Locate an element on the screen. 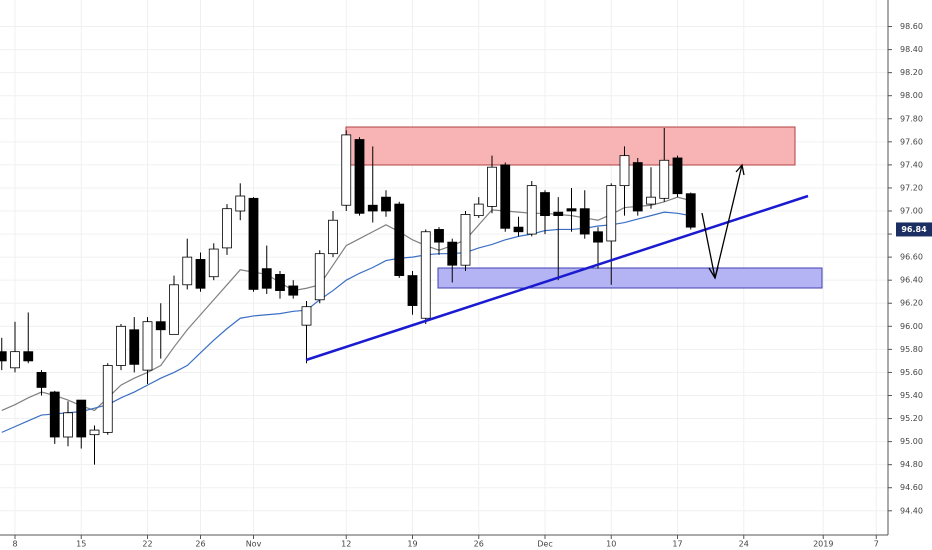 Image resolution: width=932 pixels, height=550 pixels. y-tick-label: 97.80 is located at coordinates (911, 118).